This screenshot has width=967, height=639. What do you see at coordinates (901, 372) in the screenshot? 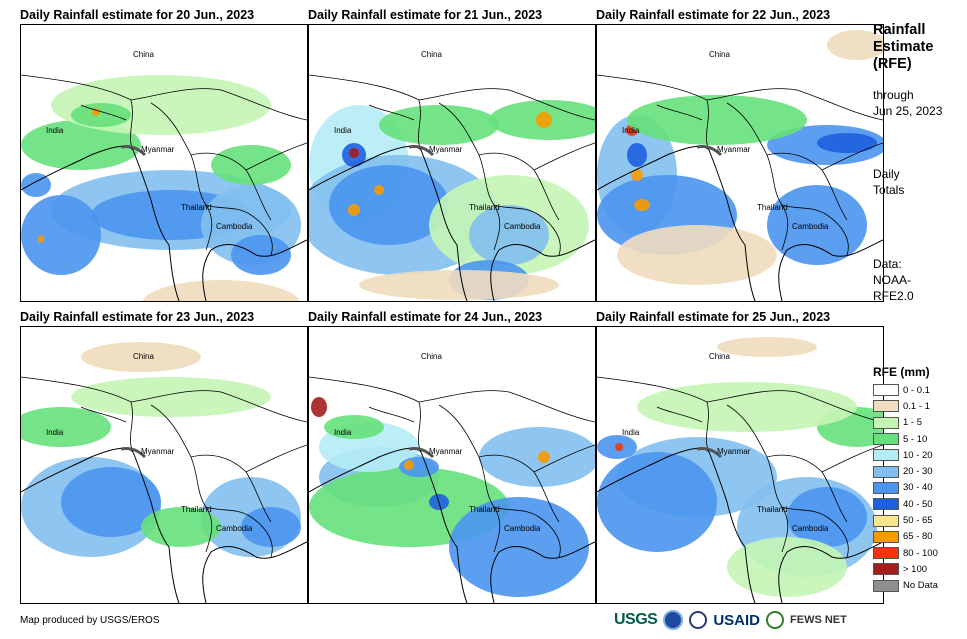
I see `legend-title: RFE (mm)` at bounding box center [901, 372].